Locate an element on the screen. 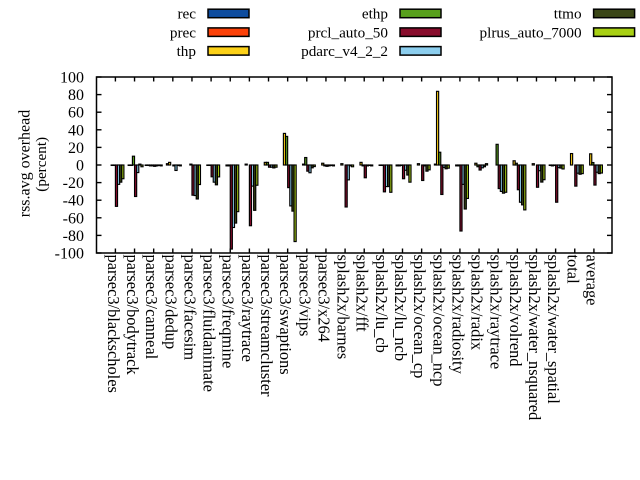  svg-text: parsec3/blackscholes is located at coordinates (113, 324).